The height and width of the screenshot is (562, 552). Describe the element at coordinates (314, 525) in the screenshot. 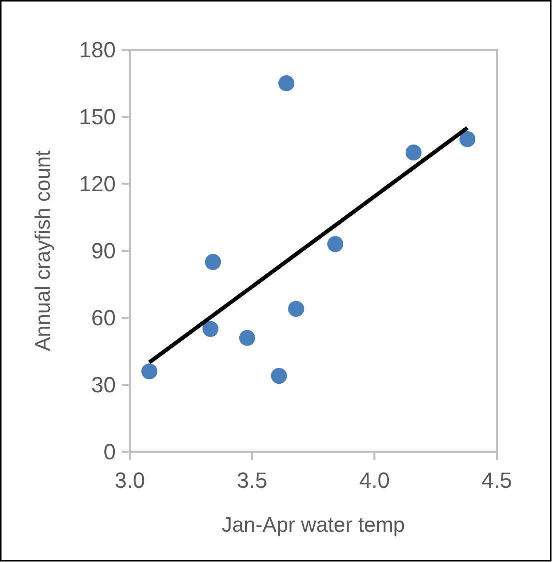

I see `x-axis-title: Jan-Apr water temp` at that location.